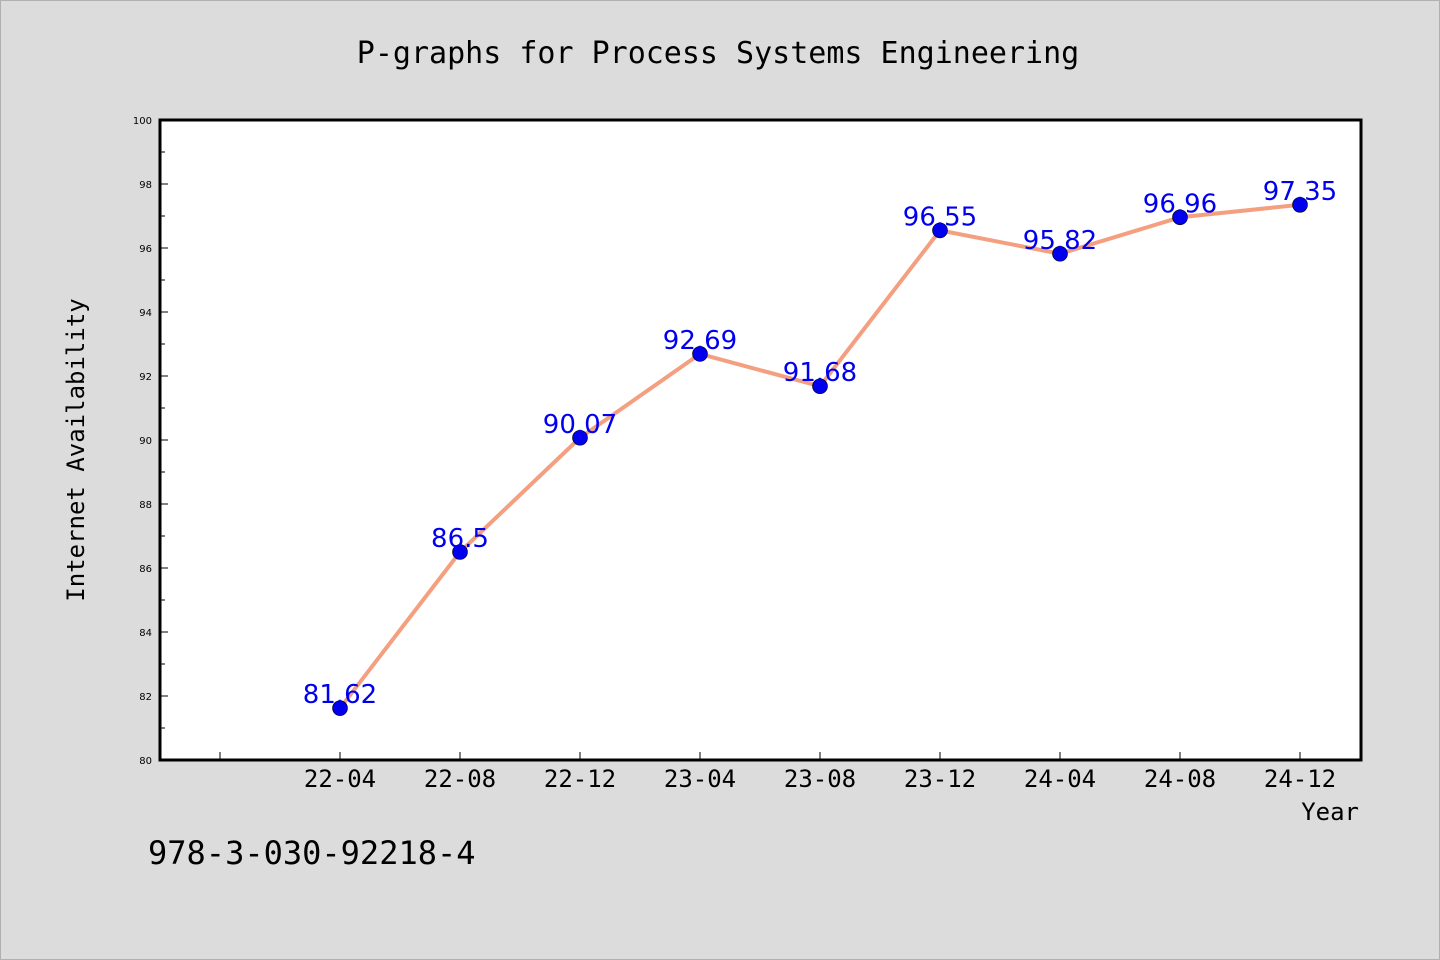 Image resolution: width=1440 pixels, height=960 pixels. What do you see at coordinates (820, 779) in the screenshot?
I see `x-tick-label: 23-08` at bounding box center [820, 779].